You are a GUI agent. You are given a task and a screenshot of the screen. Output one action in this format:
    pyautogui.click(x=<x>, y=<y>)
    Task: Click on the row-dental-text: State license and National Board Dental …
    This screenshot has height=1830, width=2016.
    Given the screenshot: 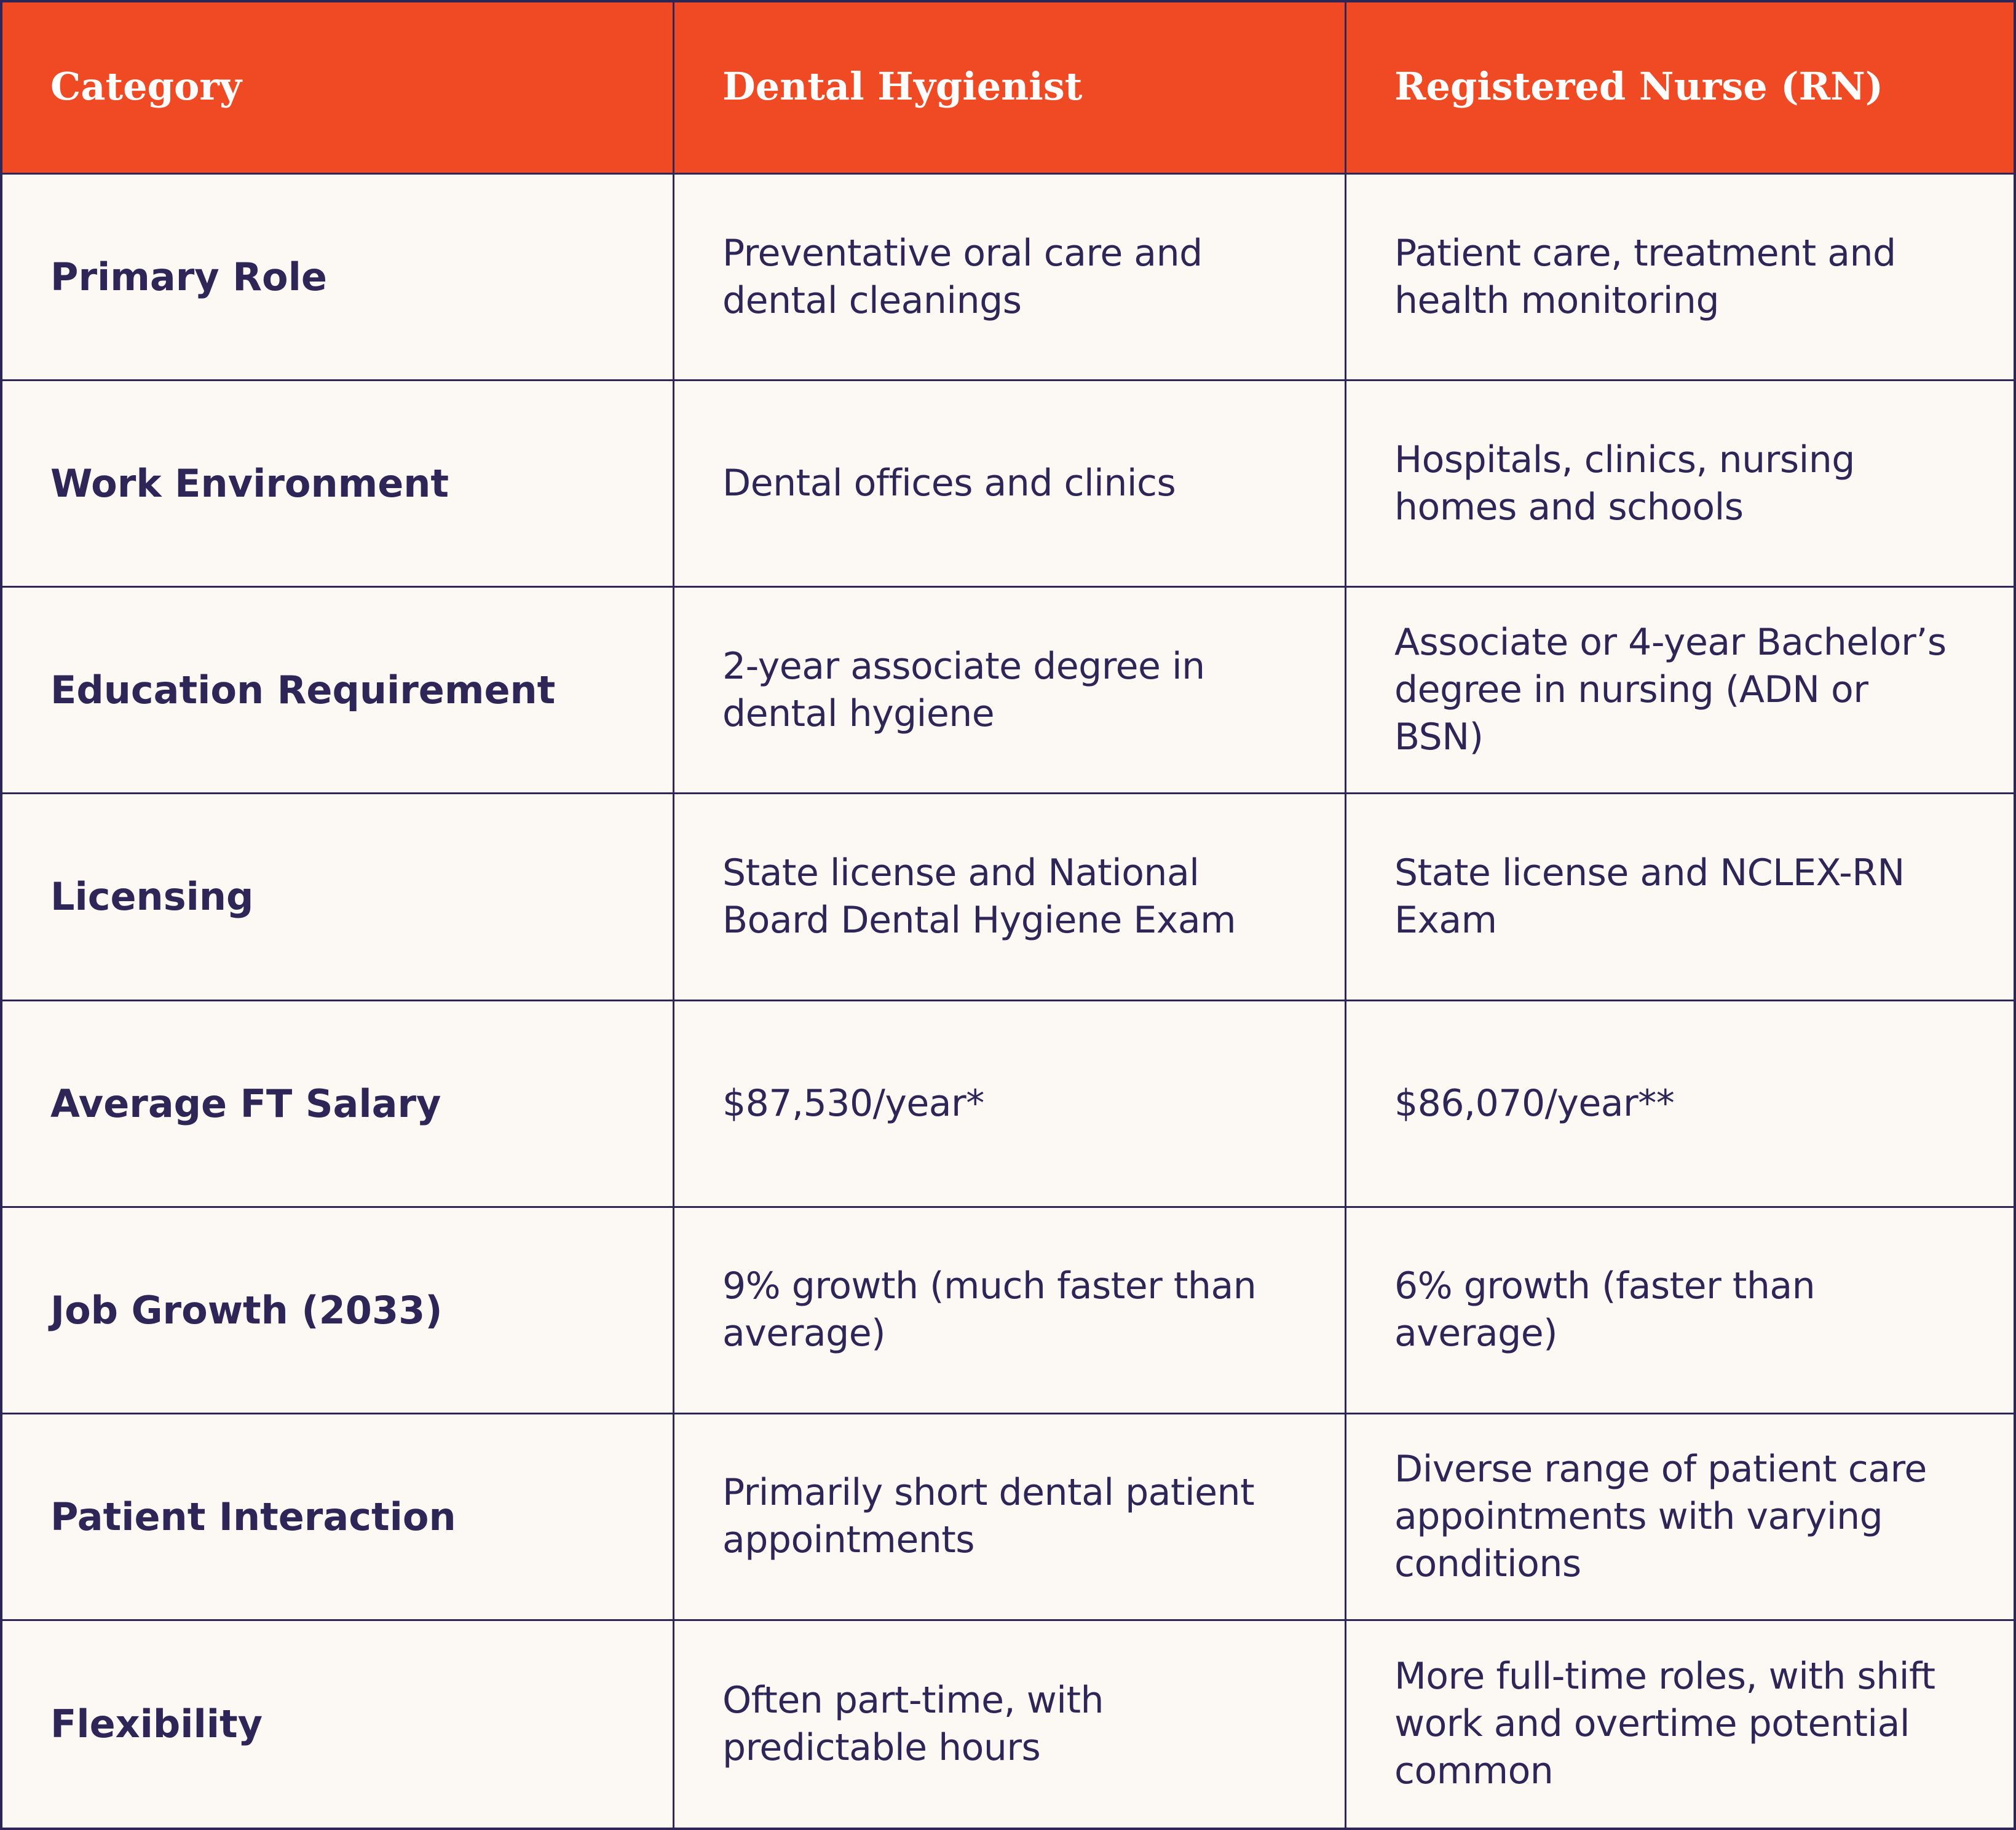 What is the action you would take?
    pyautogui.click(x=979, y=896)
    